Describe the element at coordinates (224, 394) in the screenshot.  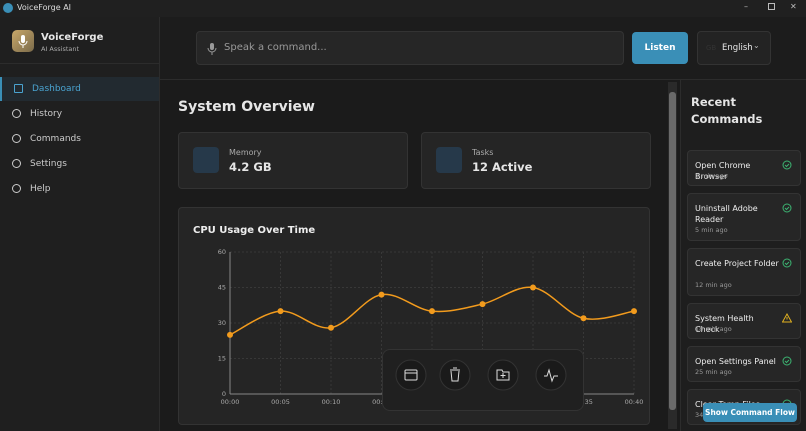
I see `y-tick-label: 0` at that location.